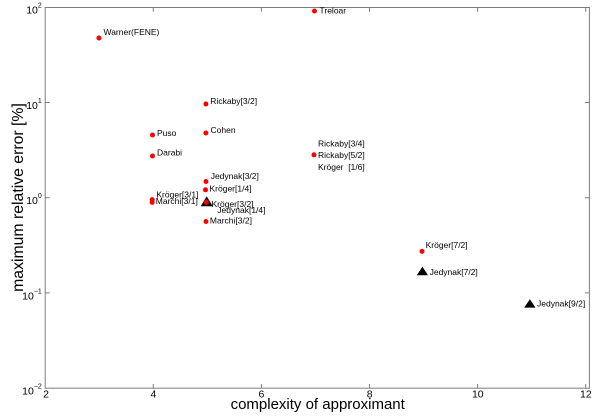  Describe the element at coordinates (341, 143) in the screenshot. I see `svg-text: Rickaby[3/4]` at that location.